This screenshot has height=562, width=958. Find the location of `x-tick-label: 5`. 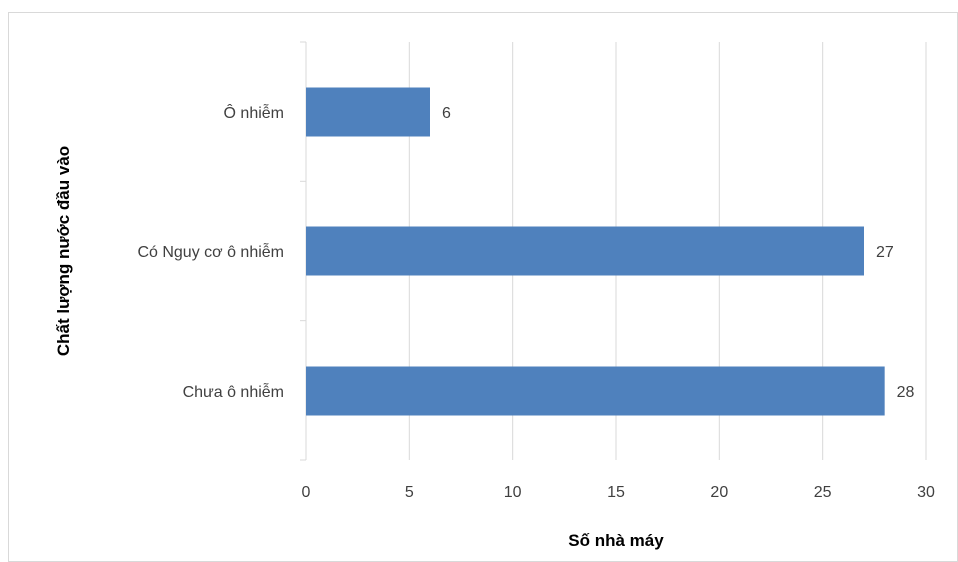

x-tick-label: 5 is located at coordinates (409, 492).